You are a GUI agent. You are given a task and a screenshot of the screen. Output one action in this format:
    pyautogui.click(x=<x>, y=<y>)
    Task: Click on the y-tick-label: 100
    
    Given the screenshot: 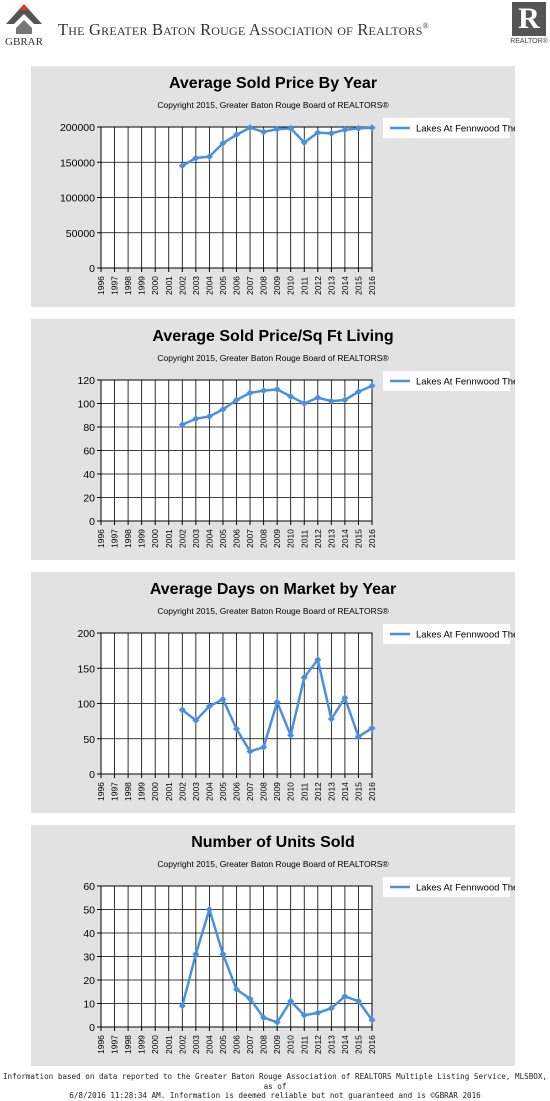 What is the action you would take?
    pyautogui.click(x=86, y=705)
    